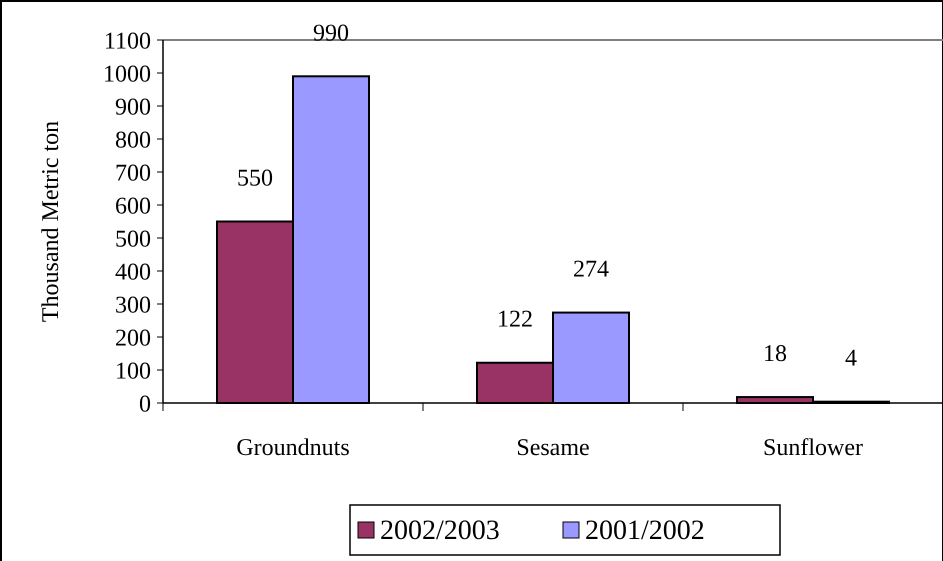  What do you see at coordinates (133, 338) in the screenshot?
I see `y-tick-label: 200` at bounding box center [133, 338].